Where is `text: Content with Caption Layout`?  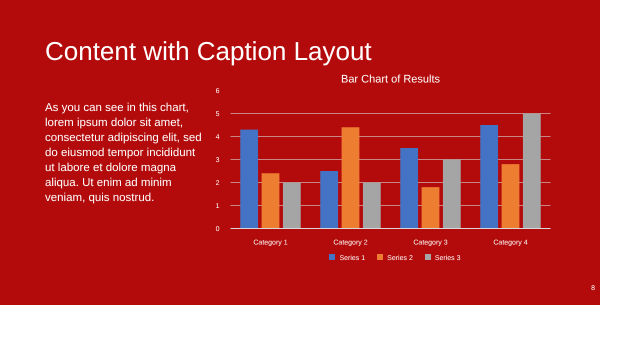
text: Content with Caption Layout is located at coordinates (208, 51).